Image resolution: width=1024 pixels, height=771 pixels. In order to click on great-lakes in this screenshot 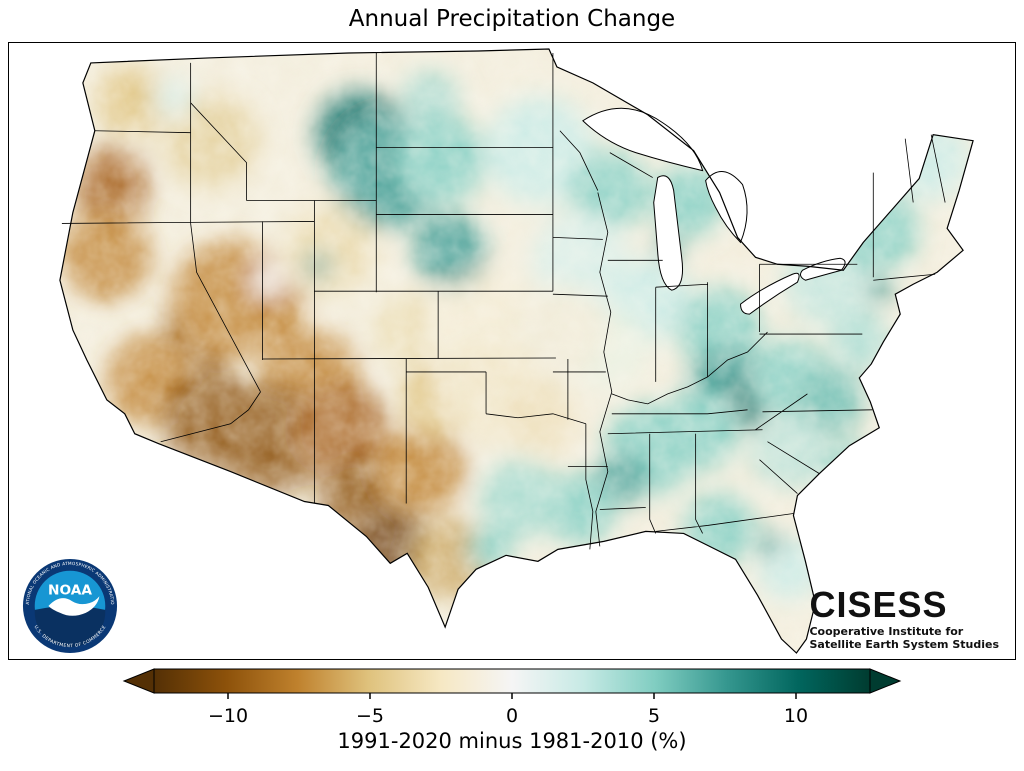, I will do `click(714, 211)`.